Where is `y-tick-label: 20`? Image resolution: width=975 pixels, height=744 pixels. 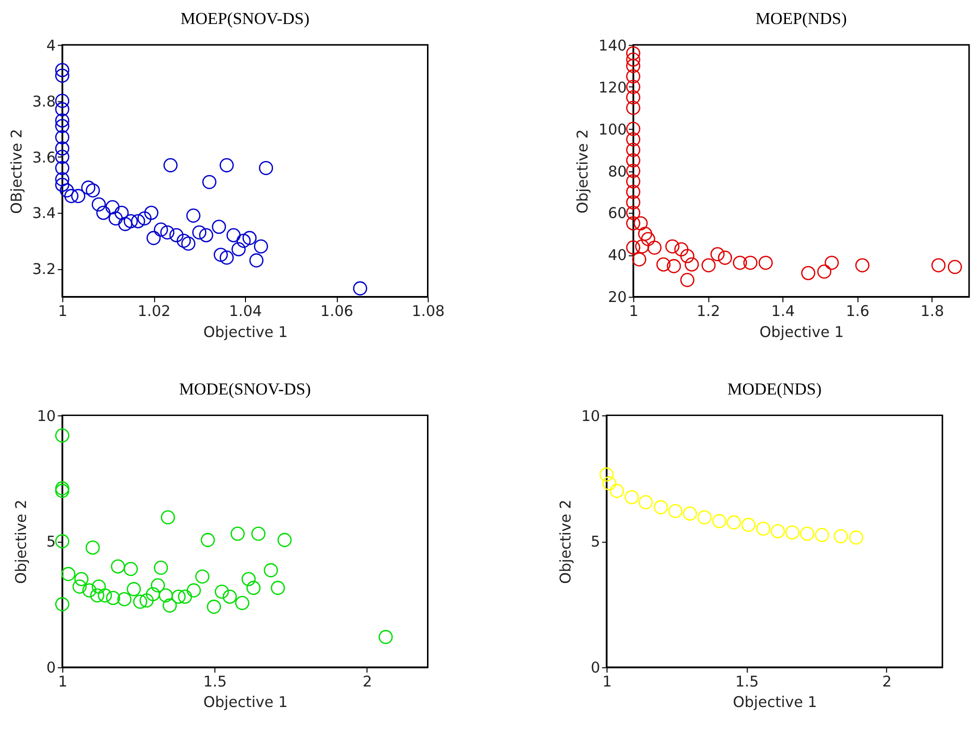
y-tick-label: 20 is located at coordinates (617, 297).